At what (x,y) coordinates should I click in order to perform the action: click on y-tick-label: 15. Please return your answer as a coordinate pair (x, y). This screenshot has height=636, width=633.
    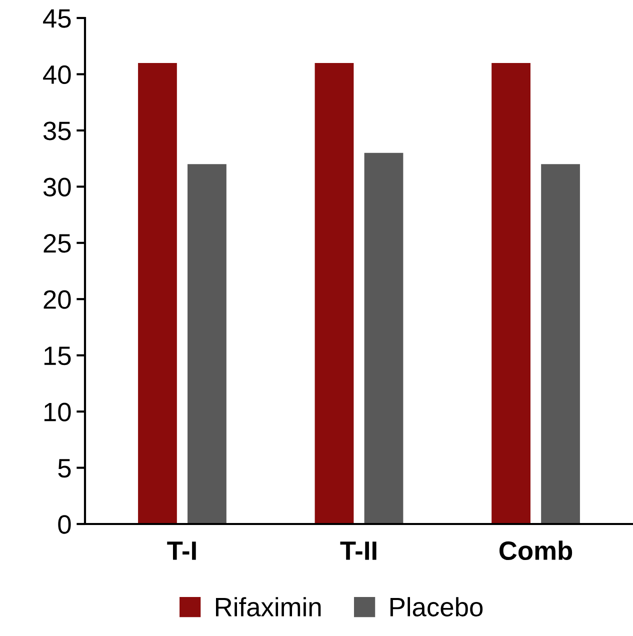
    Looking at the image, I should click on (57, 356).